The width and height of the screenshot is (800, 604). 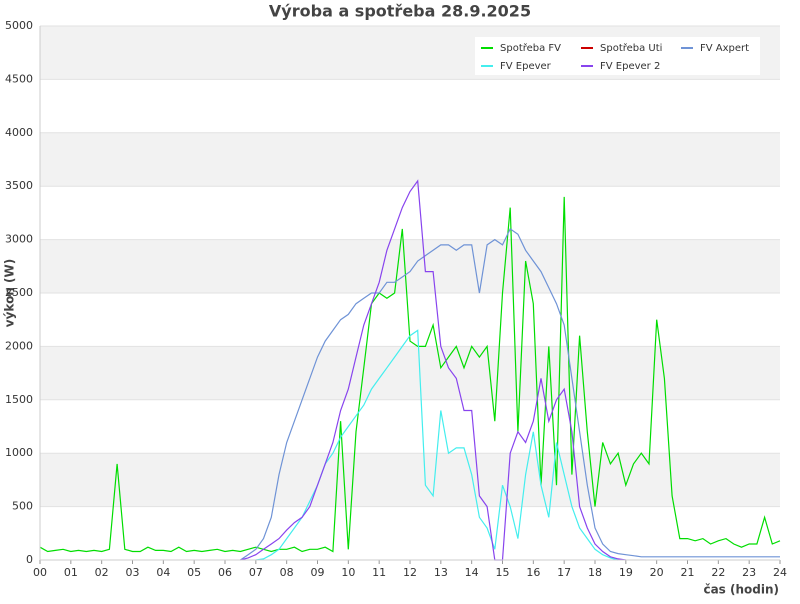 I want to click on x-tick-label: 20, so click(x=657, y=572).